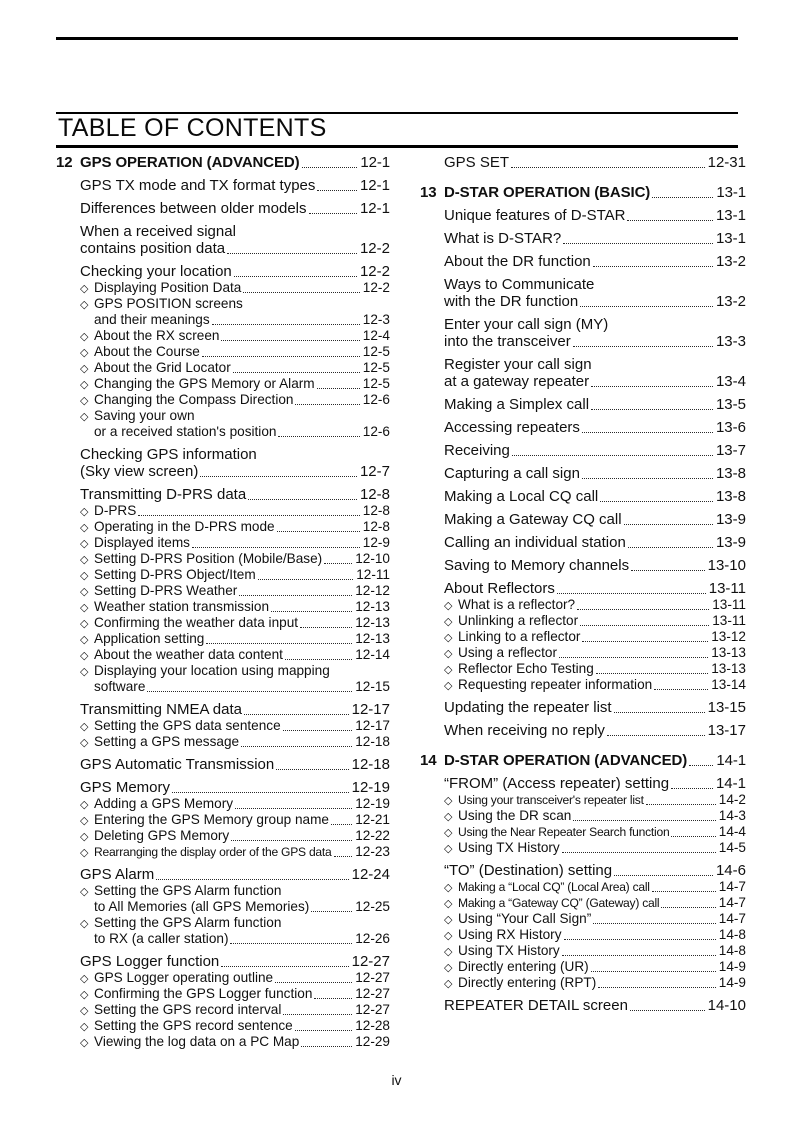 The image size is (793, 1122). I want to click on toc-page-number: 12-18, so click(370, 764).